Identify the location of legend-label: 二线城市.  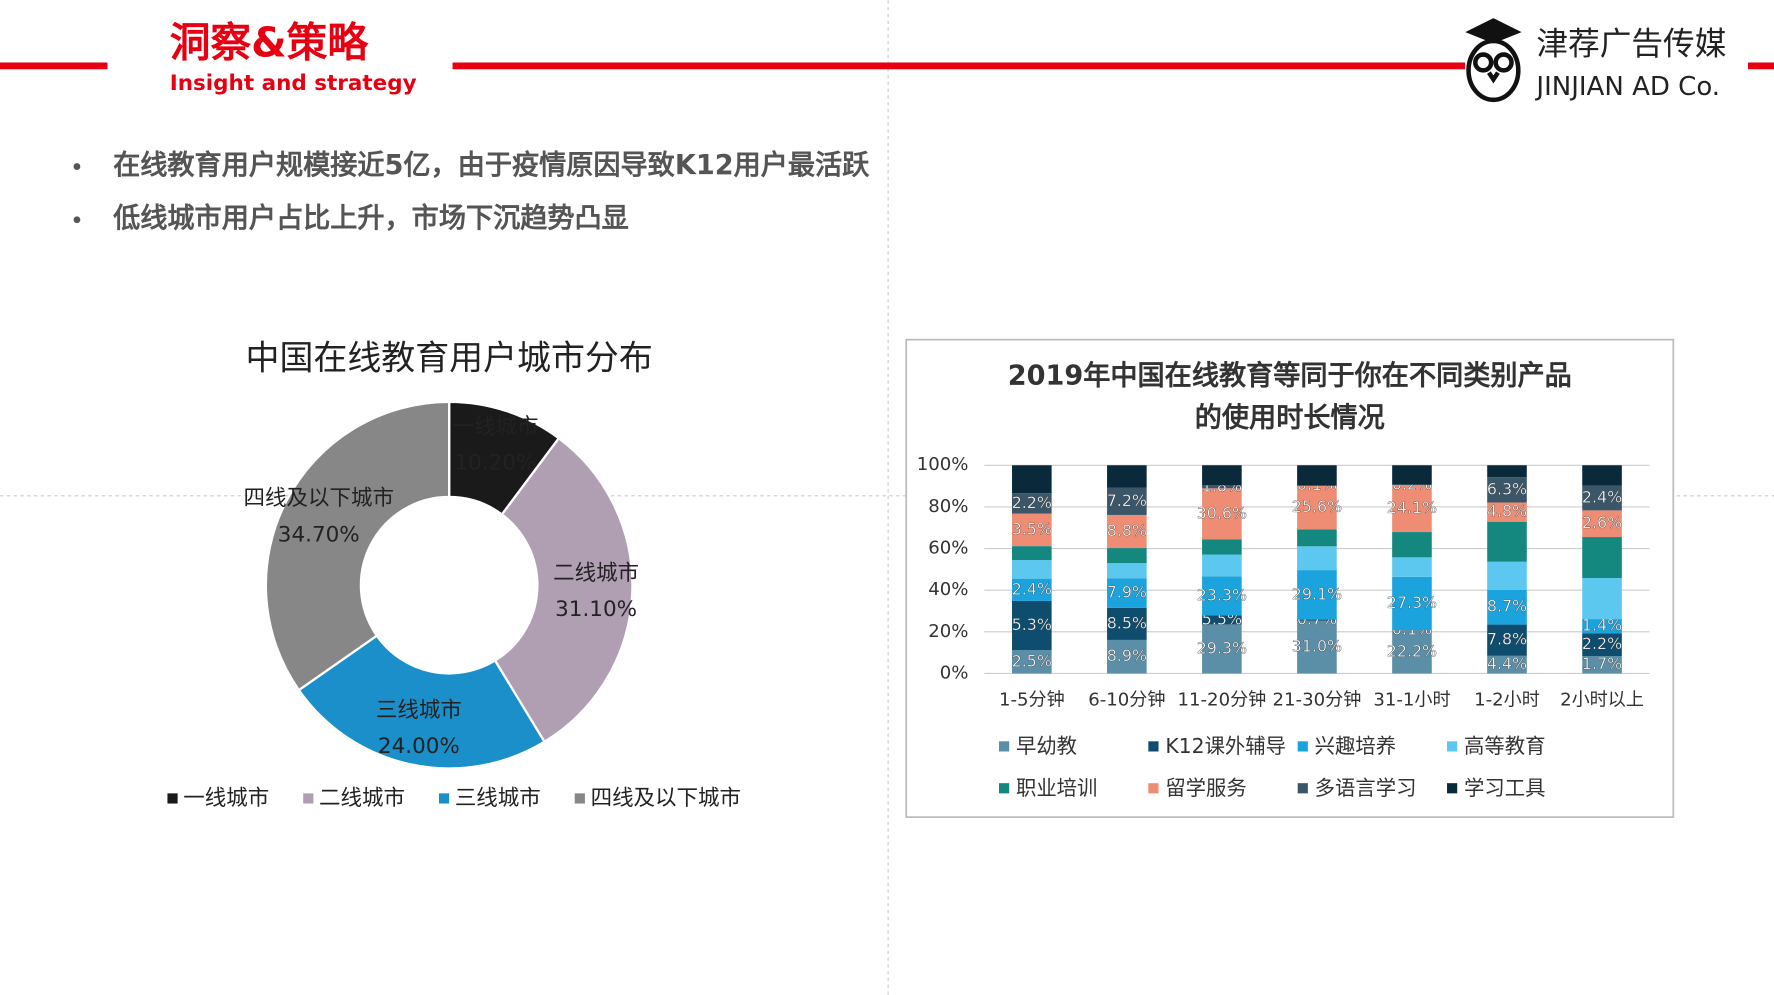
(362, 798).